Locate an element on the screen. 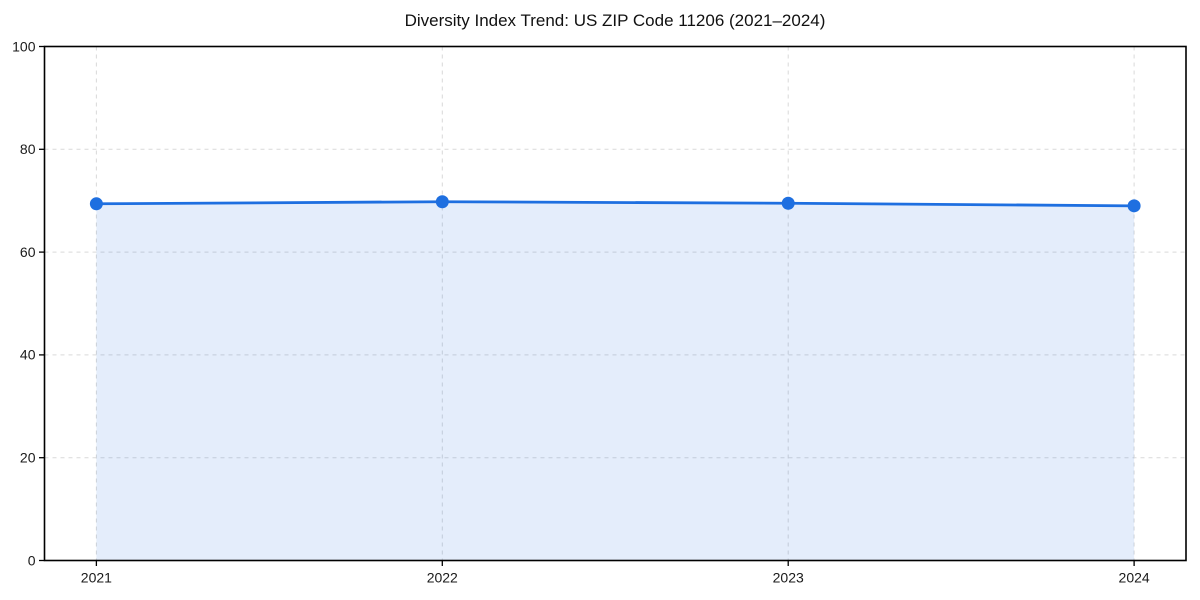 This screenshot has height=600, width=1200. y-tick-label: 60 is located at coordinates (28, 252).